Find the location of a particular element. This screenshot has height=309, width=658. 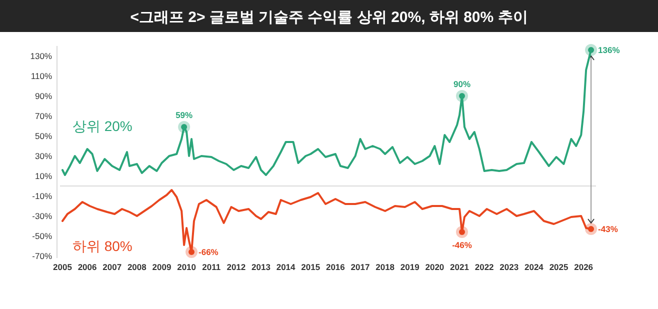

x-tick-label: 2020 is located at coordinates (434, 267).